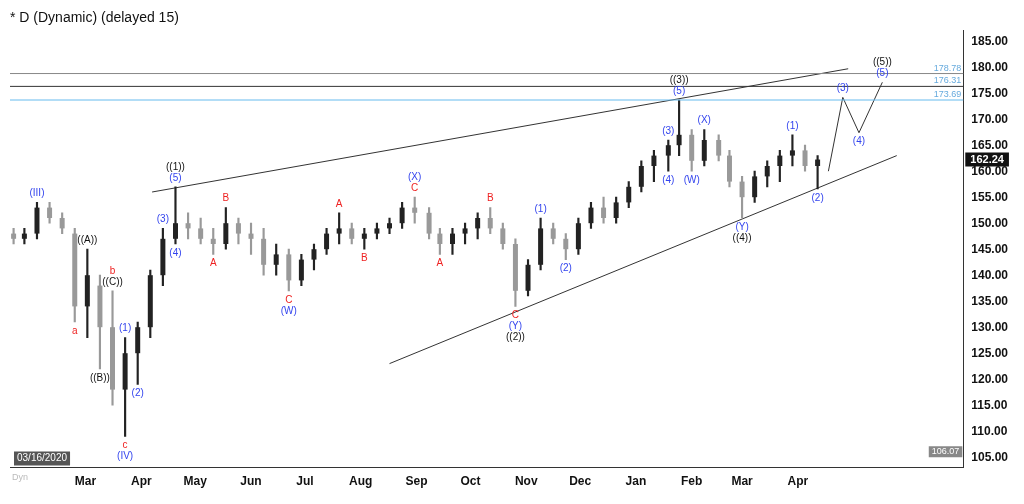 The width and height of the screenshot is (1024, 504). What do you see at coordinates (945, 451) in the screenshot?
I see `annotation: 106.07` at bounding box center [945, 451].